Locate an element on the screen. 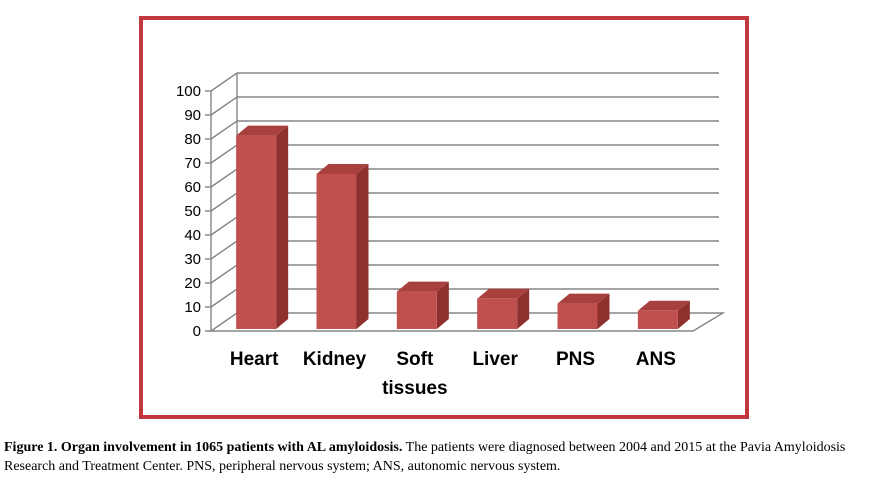  y-tick-label: 10 is located at coordinates (192, 307).